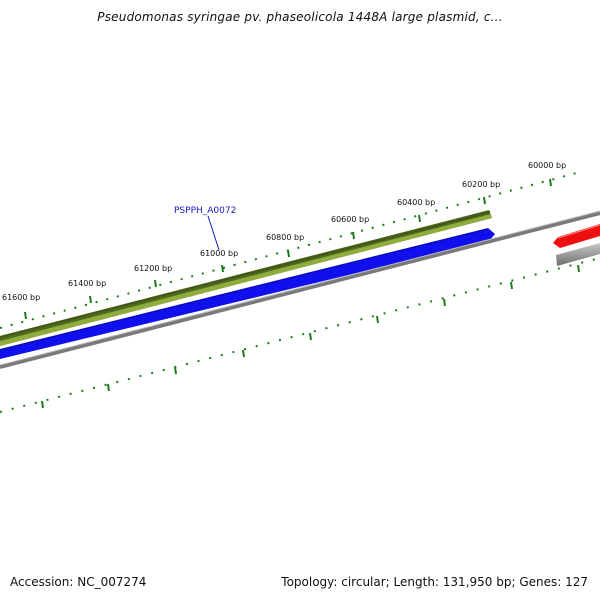 This screenshot has width=600, height=600. Describe the element at coordinates (78, 582) in the screenshot. I see `accession-text: Accession: NC_007274` at that location.